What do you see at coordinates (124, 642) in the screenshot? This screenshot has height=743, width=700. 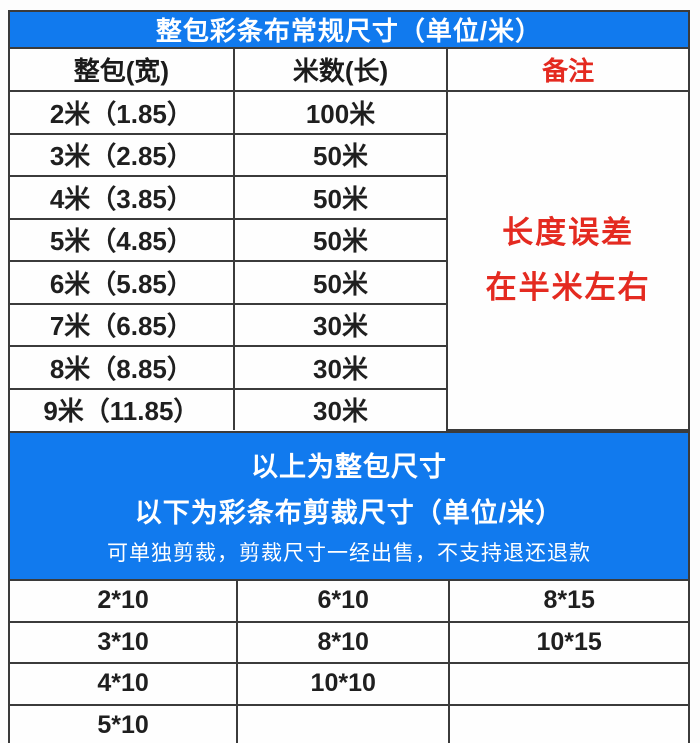 I see `cut-size-cell: 3*10` at bounding box center [124, 642].